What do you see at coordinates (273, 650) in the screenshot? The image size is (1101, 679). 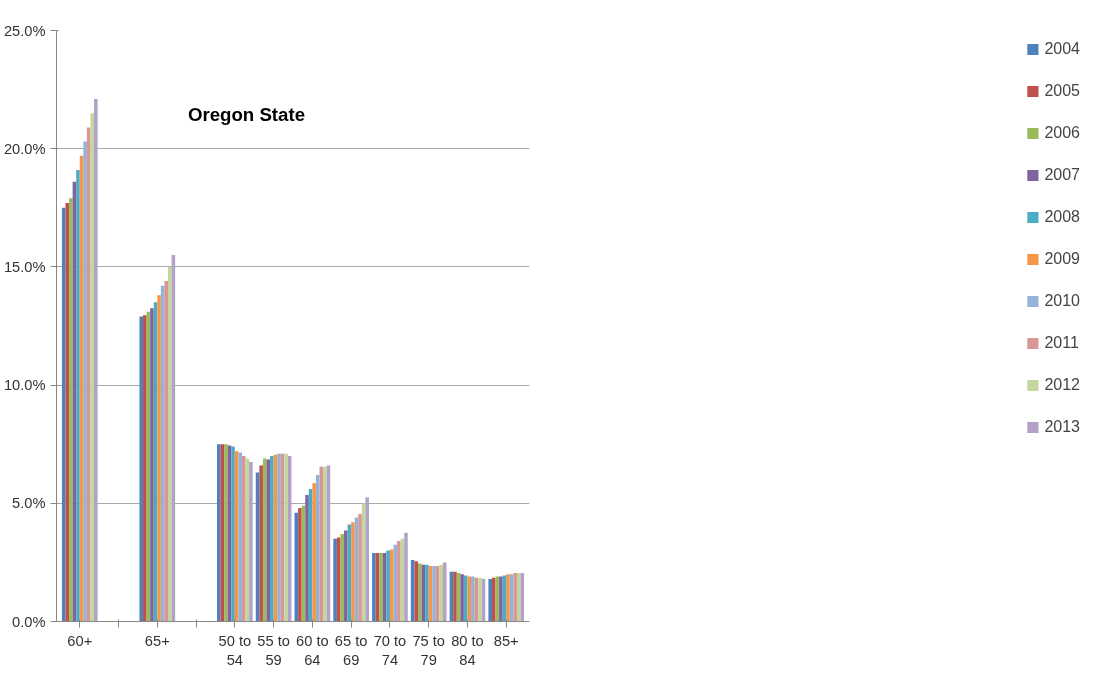 I see `x-tick-label: 55 to 59` at bounding box center [273, 650].